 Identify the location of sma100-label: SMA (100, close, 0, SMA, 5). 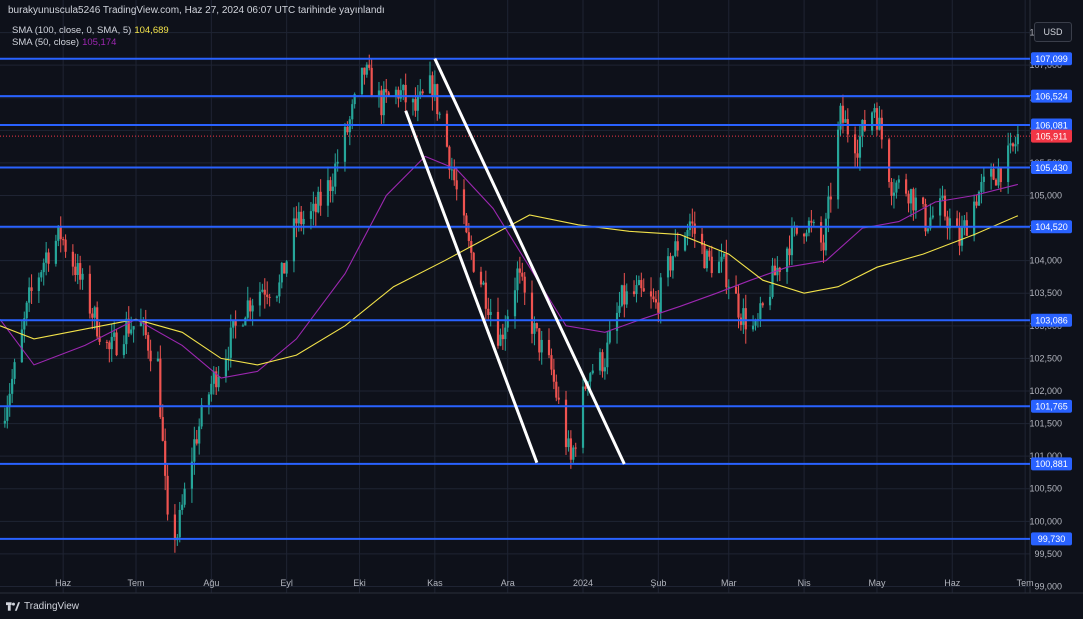
(72, 30).